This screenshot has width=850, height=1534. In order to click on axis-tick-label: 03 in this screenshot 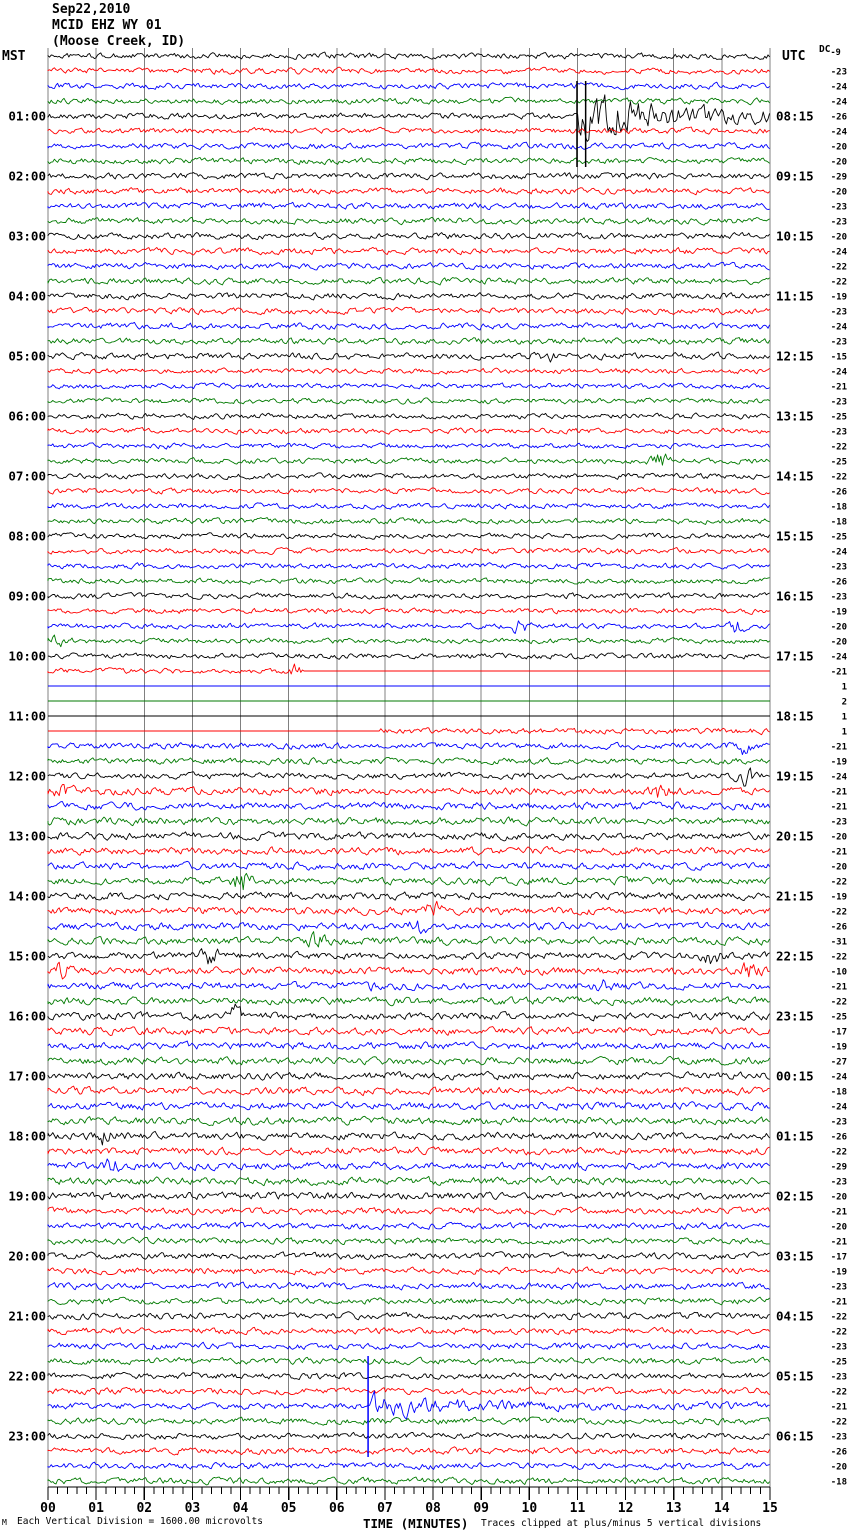, I will do `click(193, 1508)`.